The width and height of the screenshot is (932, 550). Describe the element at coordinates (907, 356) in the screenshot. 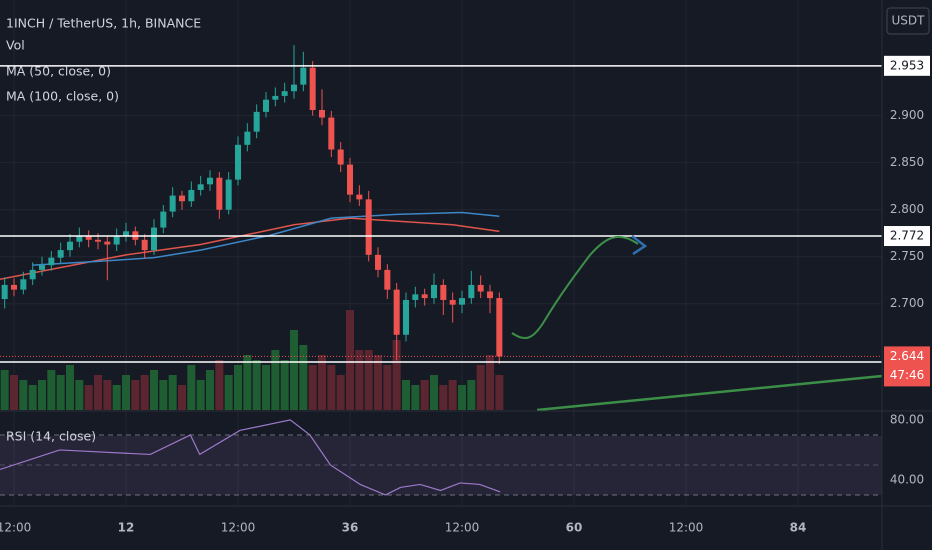

I see `last-price-label: 2.644` at that location.